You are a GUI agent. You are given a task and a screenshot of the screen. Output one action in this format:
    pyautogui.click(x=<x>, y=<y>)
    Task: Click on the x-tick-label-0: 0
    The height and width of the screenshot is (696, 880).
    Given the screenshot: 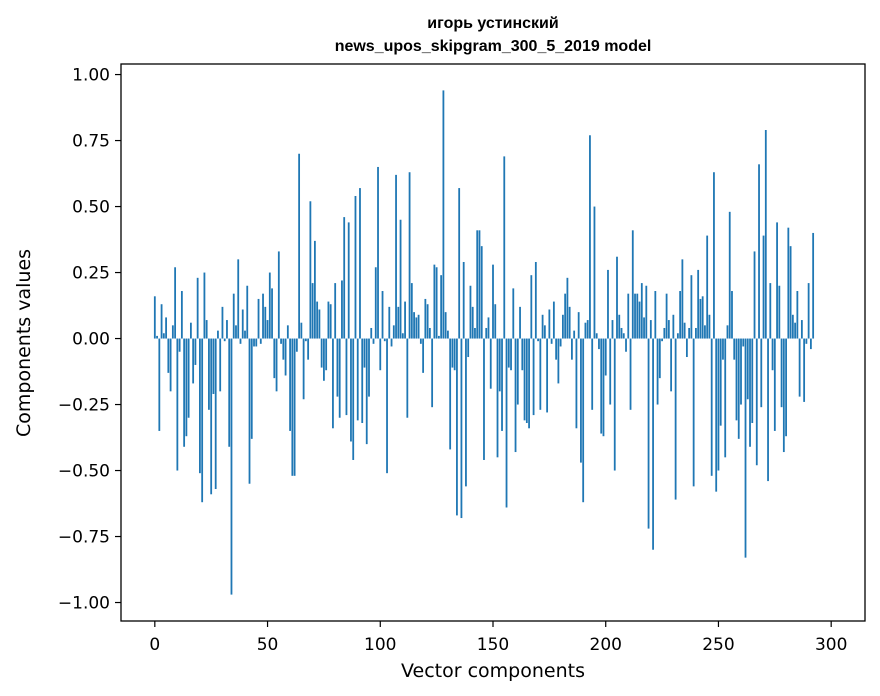 What is the action you would take?
    pyautogui.click(x=154, y=645)
    